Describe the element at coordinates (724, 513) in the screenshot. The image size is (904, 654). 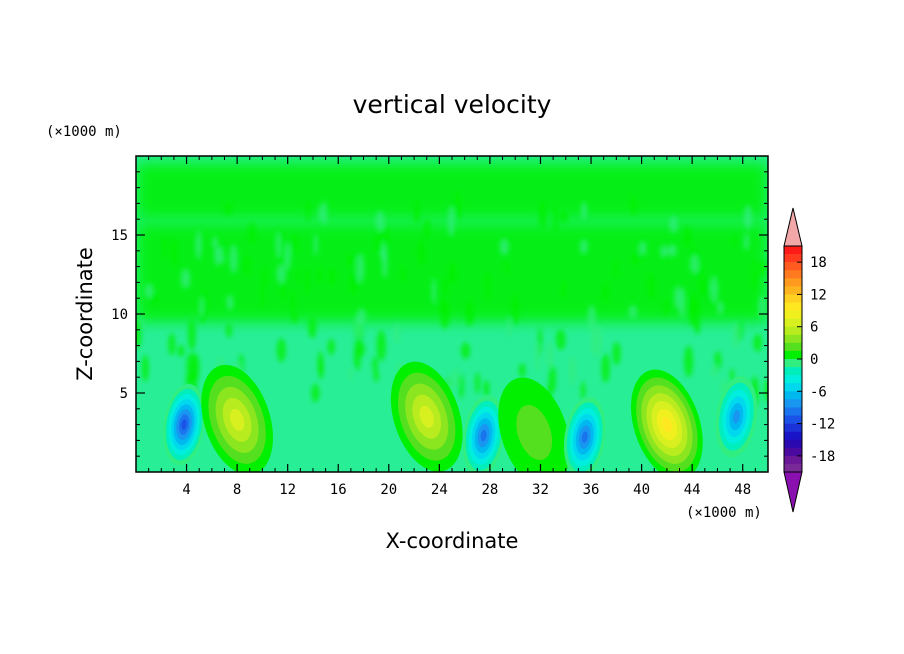
I see `x-unit-label: (×1000 m)` at that location.